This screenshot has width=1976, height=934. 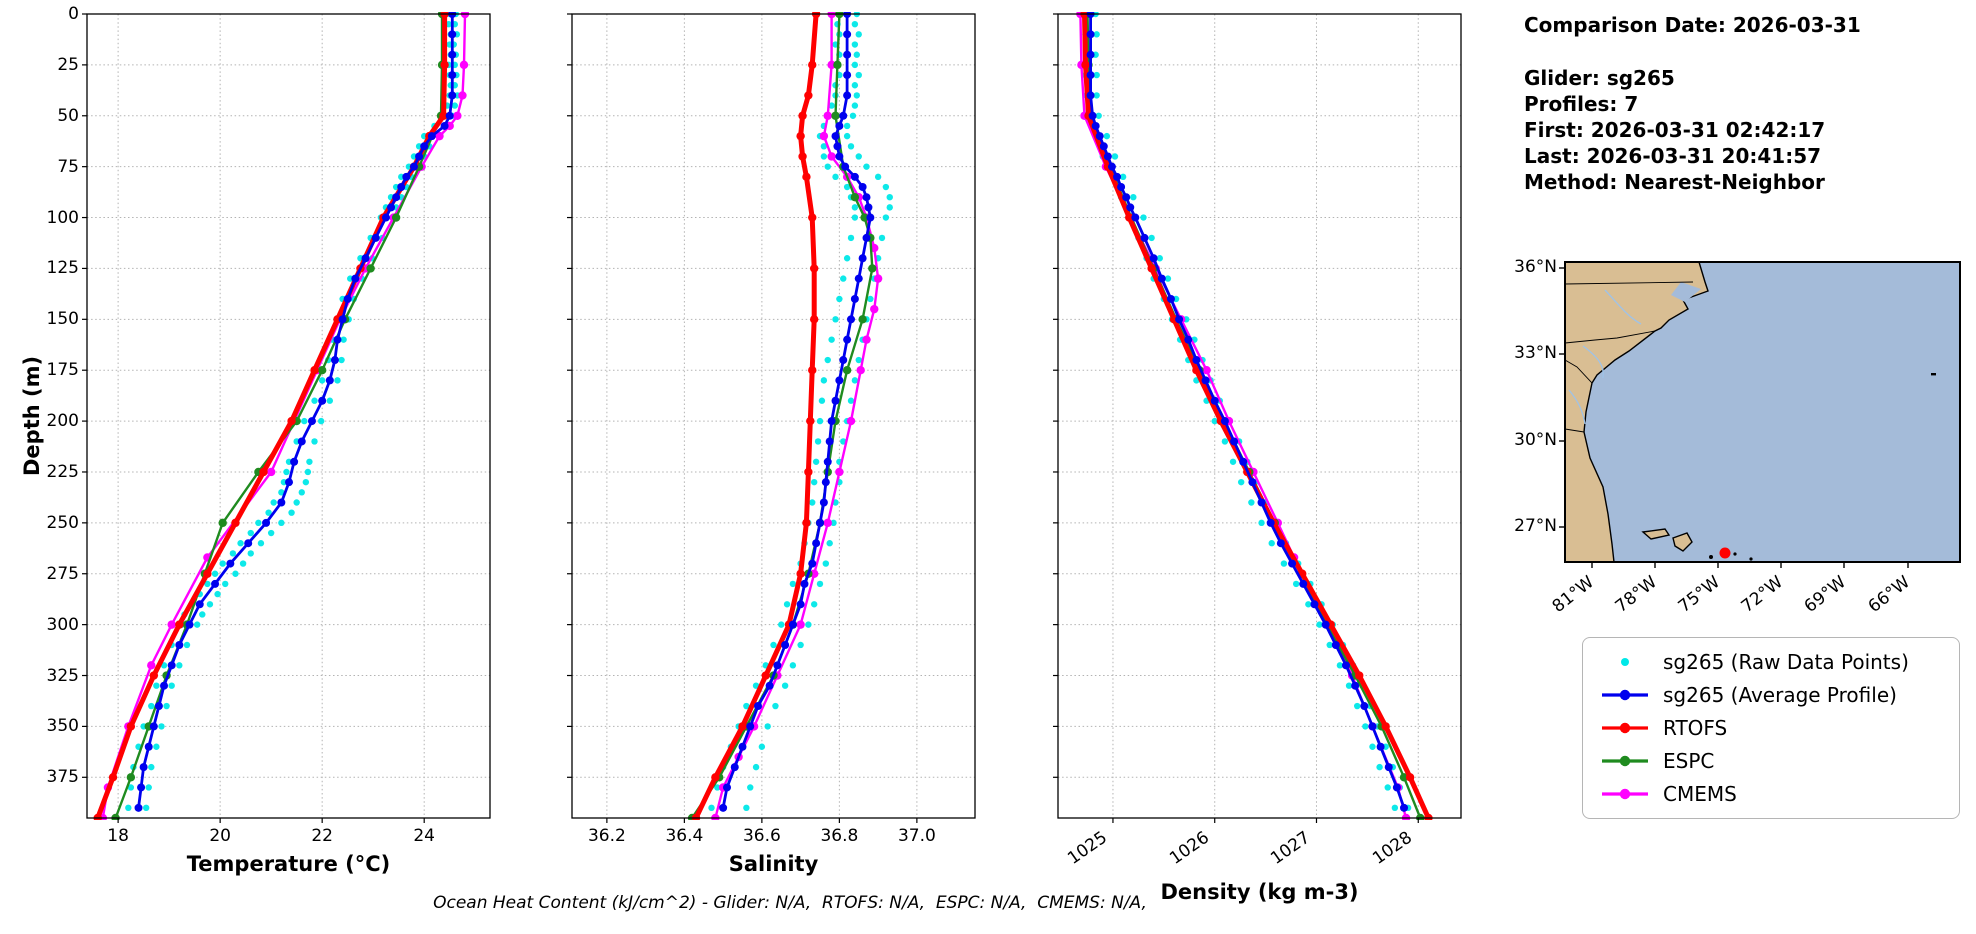 What do you see at coordinates (62, 370) in the screenshot?
I see `y-tick-label: 175` at bounding box center [62, 370].